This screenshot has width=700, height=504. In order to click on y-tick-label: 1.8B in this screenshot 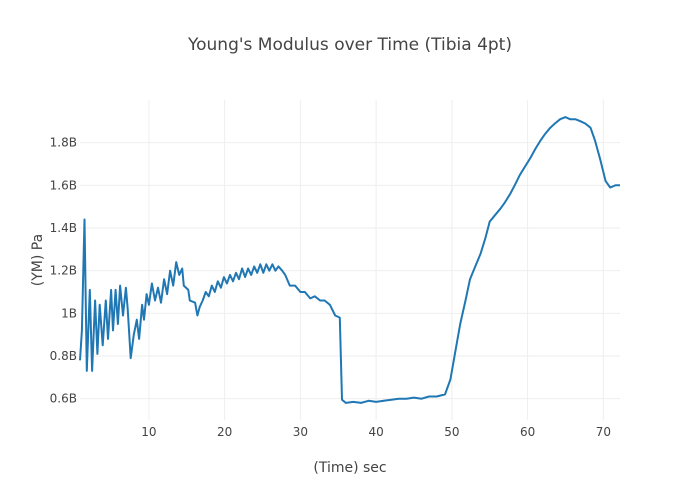, I will do `click(63, 143)`.